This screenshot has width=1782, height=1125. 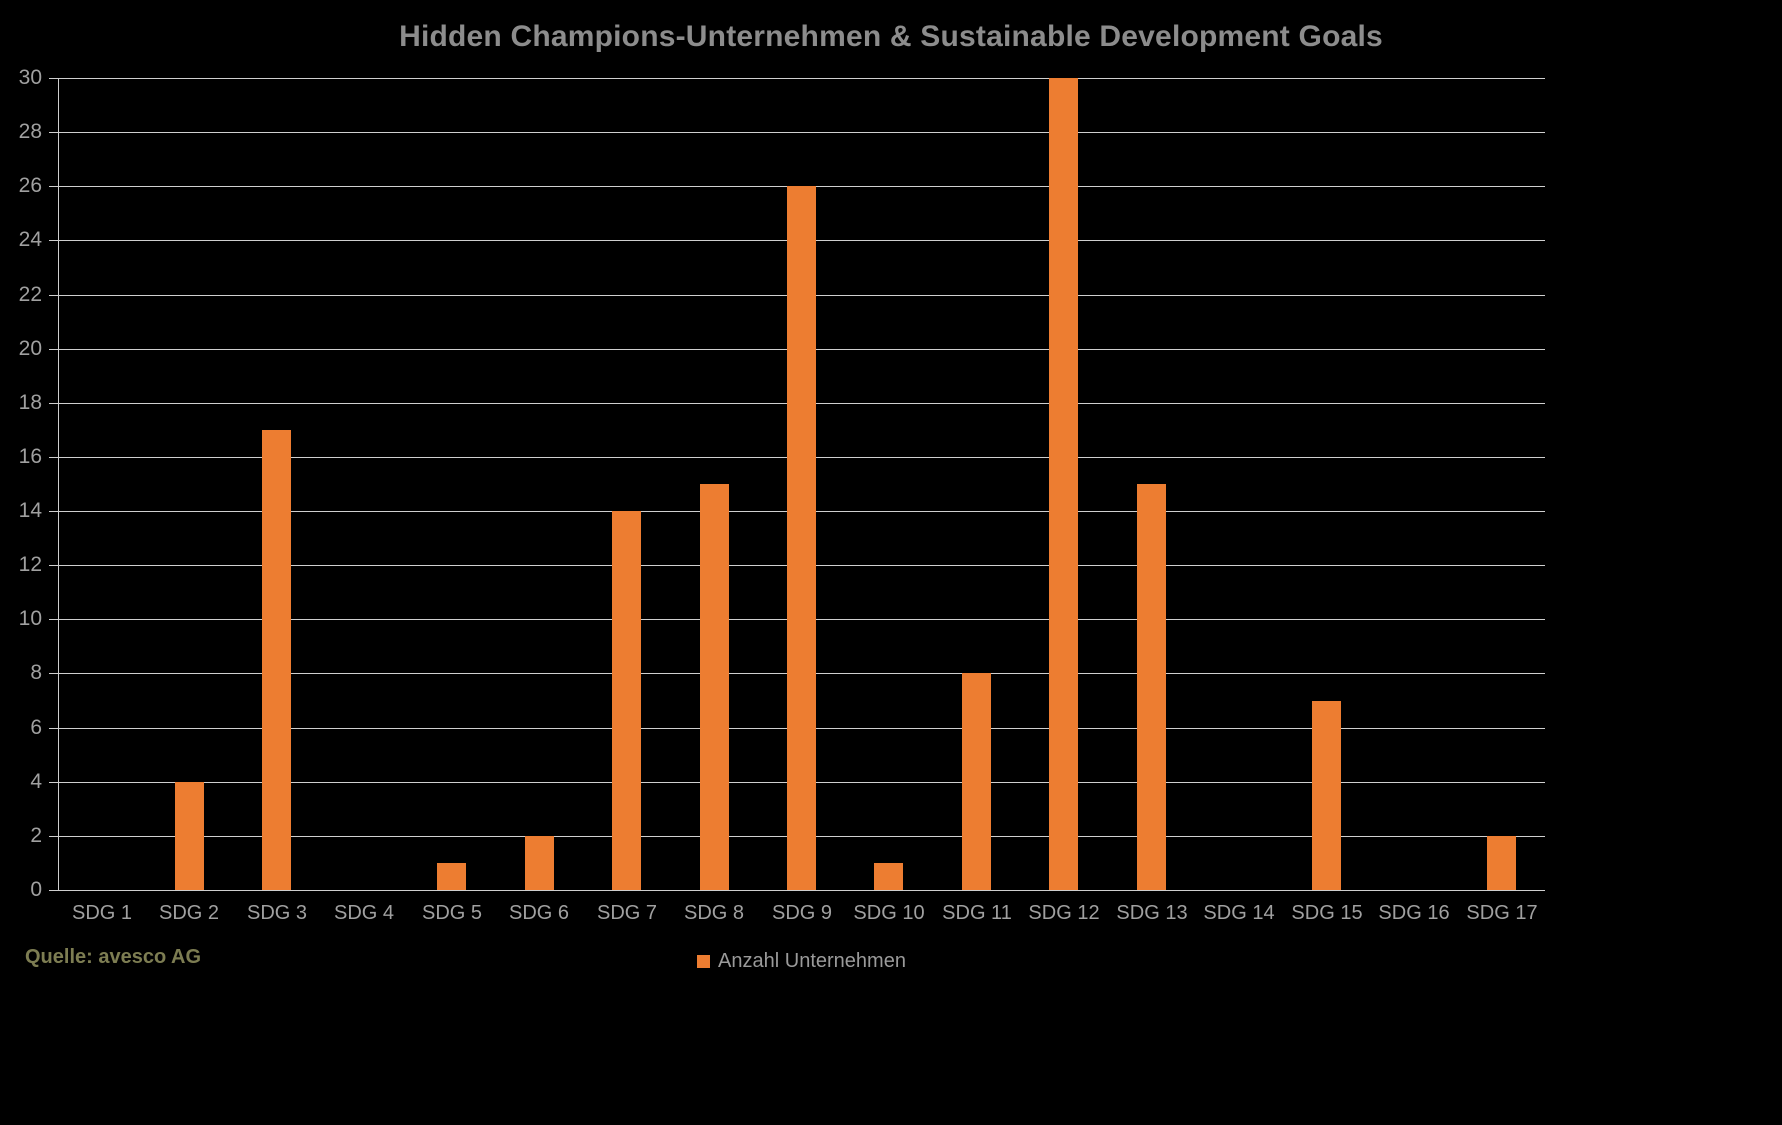 I want to click on y-axis-line, so click(x=58, y=484).